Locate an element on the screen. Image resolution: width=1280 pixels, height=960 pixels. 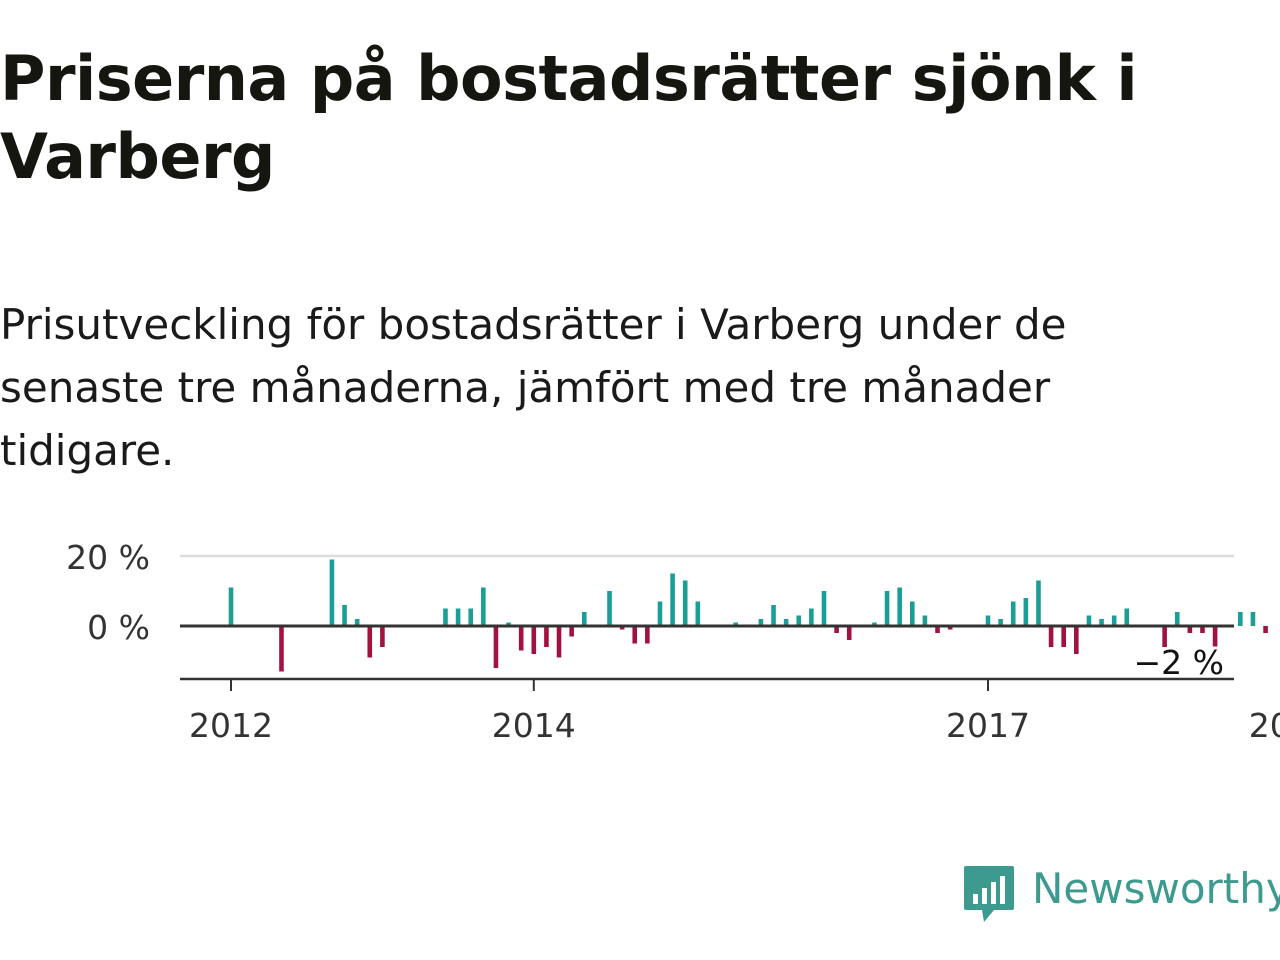
x-tick-label: 2012 is located at coordinates (231, 723).